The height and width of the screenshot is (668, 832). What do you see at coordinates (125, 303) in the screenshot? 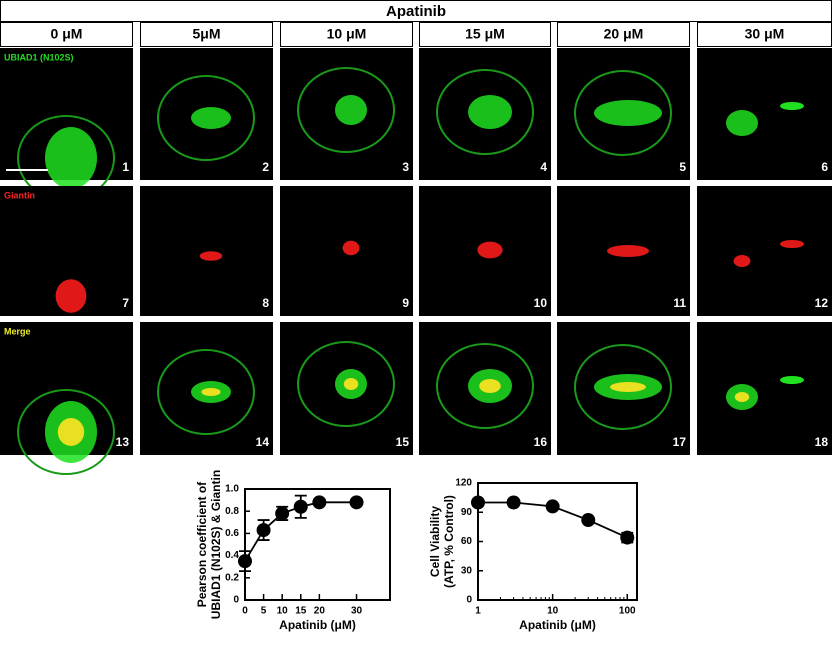
I see `panel-number: 7` at bounding box center [125, 303].